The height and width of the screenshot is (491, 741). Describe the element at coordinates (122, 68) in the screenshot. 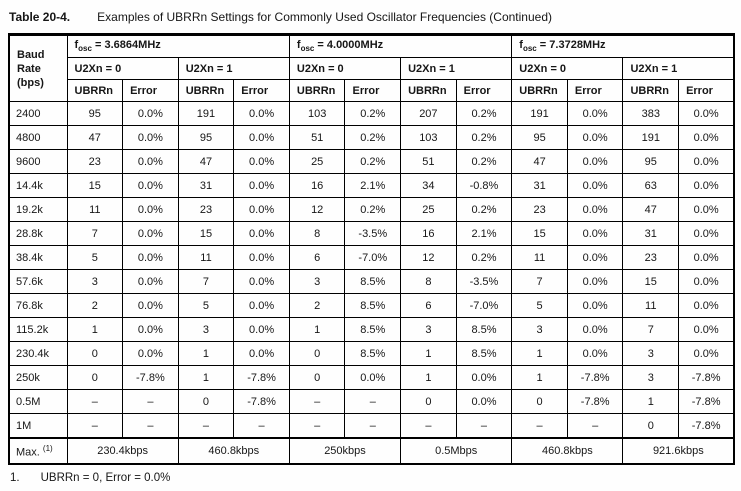

I see `u2x-header: U2Xn = 0` at that location.